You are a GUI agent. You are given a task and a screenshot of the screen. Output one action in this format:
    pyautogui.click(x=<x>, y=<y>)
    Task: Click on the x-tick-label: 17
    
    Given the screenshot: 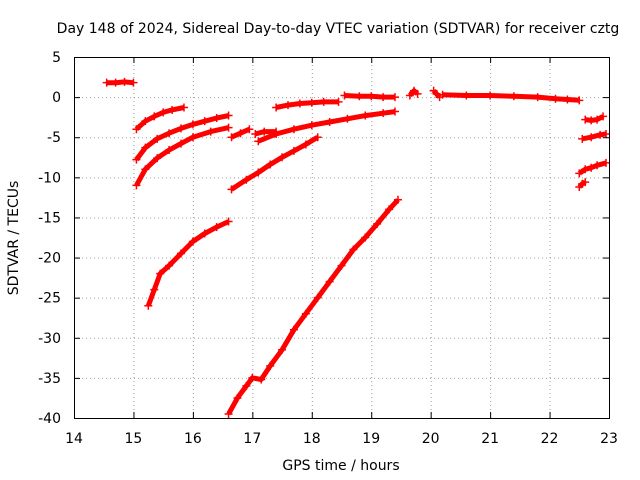 What is the action you would take?
    pyautogui.click(x=252, y=439)
    